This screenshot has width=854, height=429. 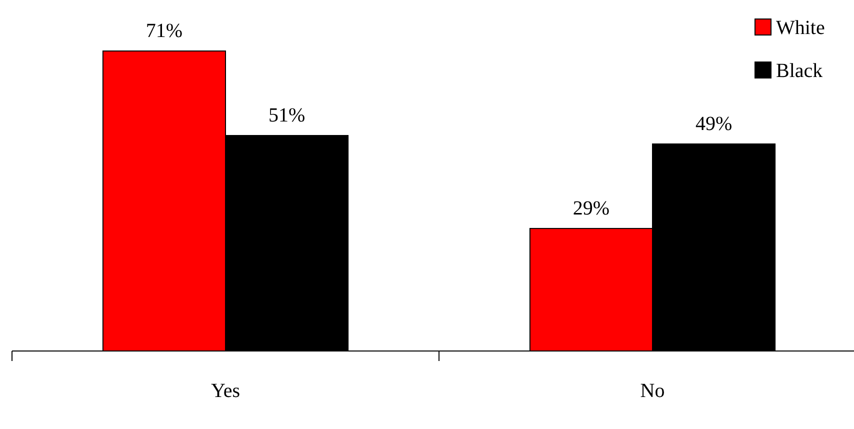 I want to click on legend-label: Black, so click(x=799, y=71).